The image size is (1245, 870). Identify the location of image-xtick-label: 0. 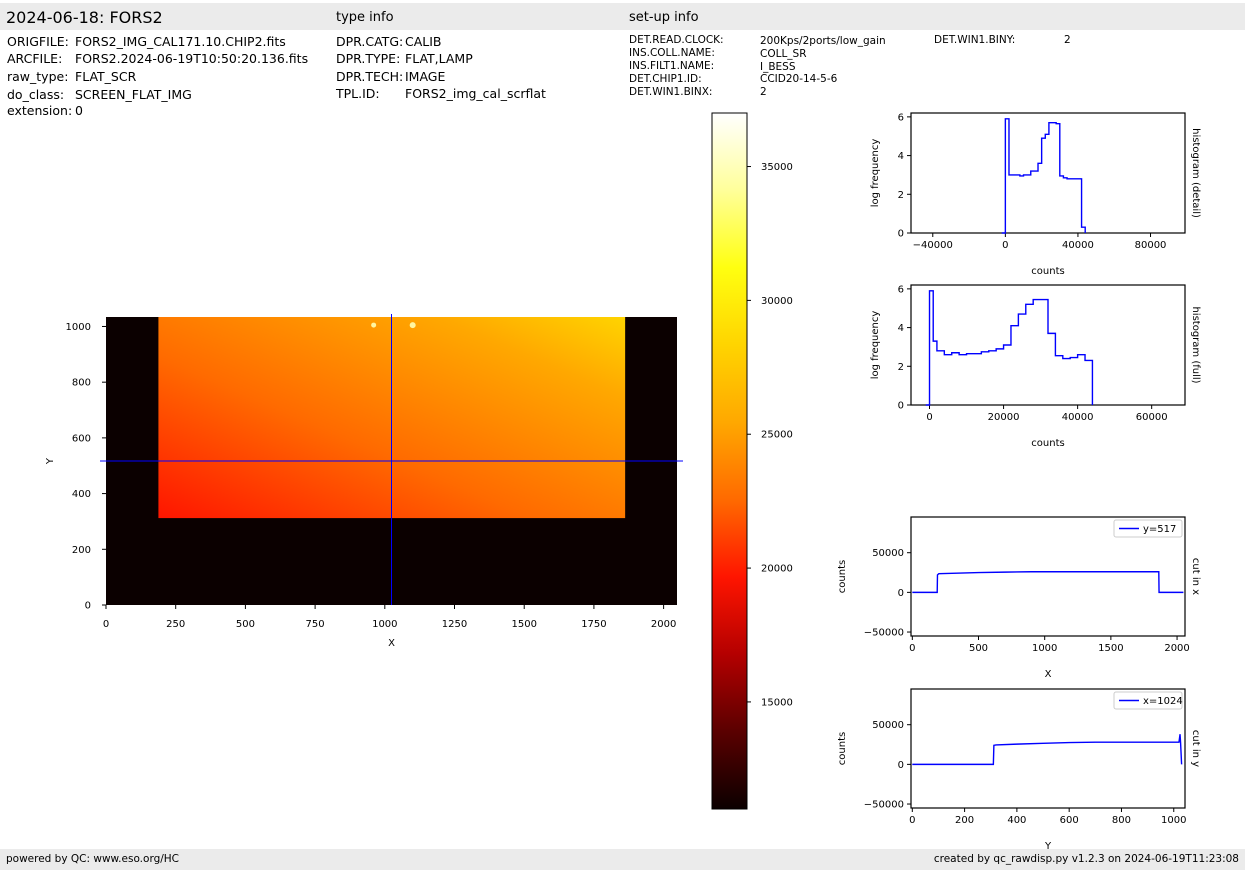
(106, 624).